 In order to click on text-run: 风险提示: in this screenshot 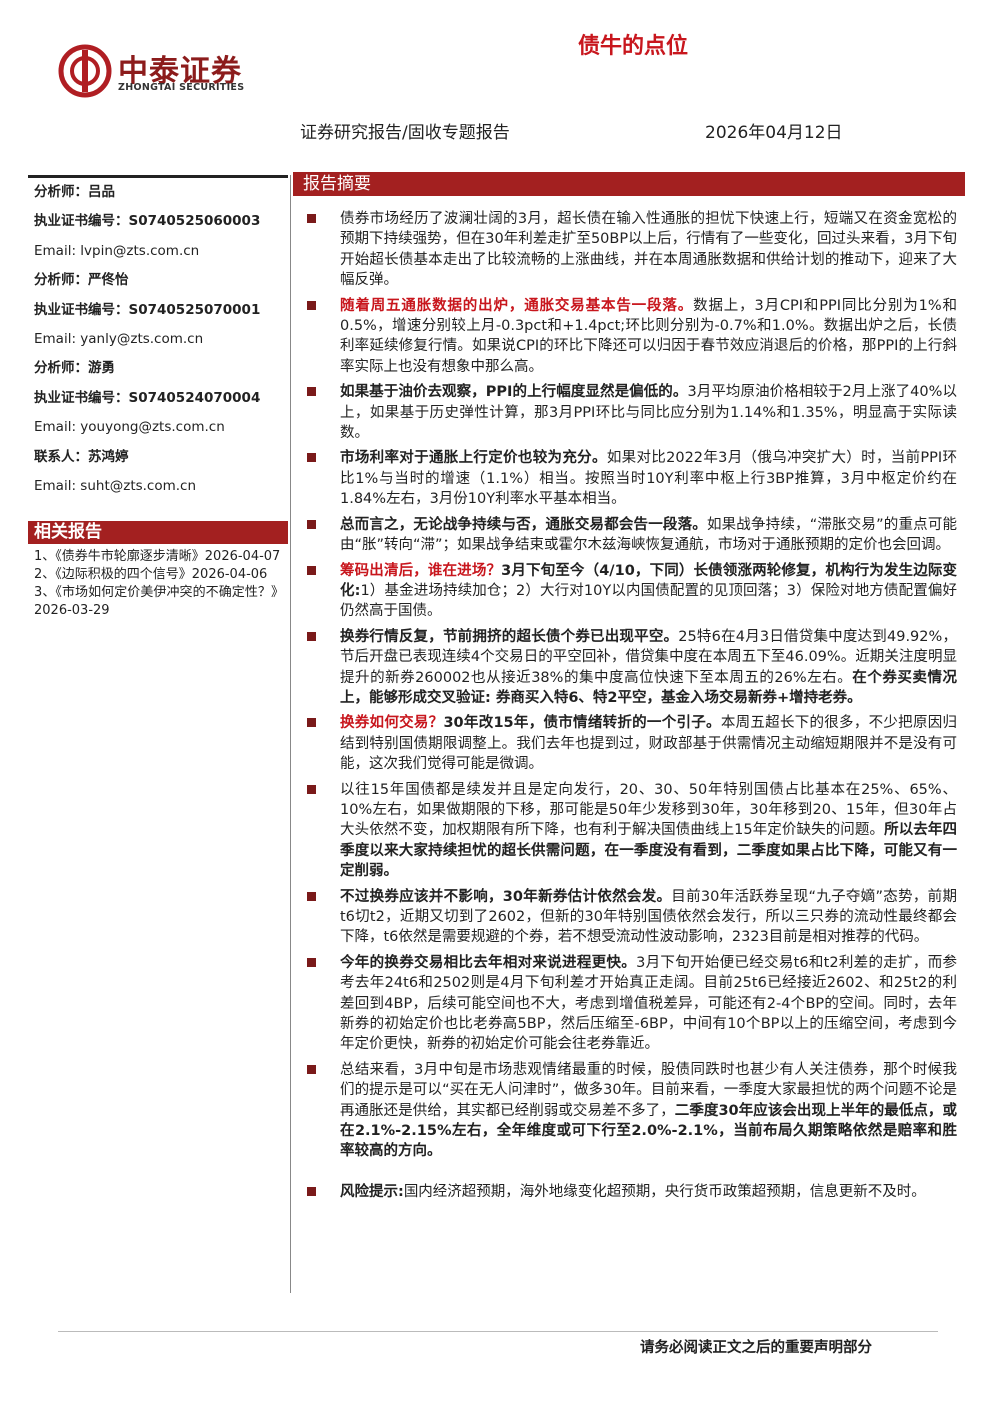, I will do `click(372, 1191)`.